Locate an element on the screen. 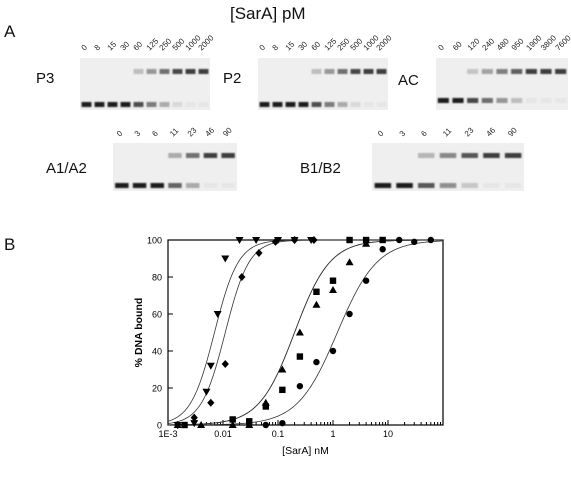  y-tick-label: 80 is located at coordinates (157, 278).